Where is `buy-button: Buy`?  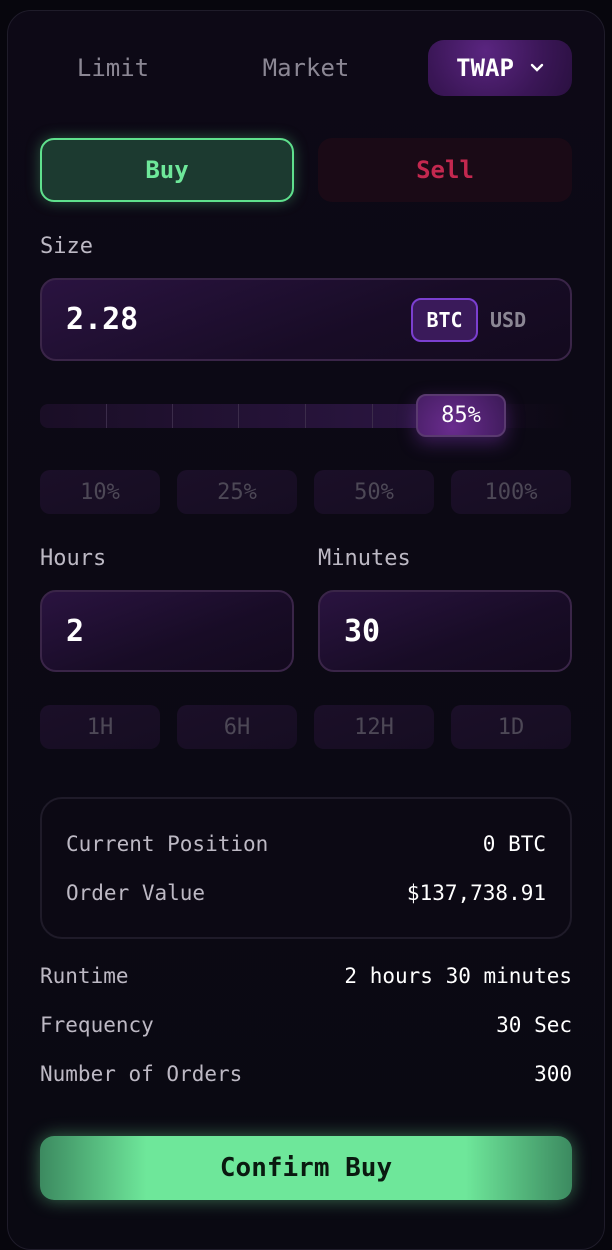 buy-button: Buy is located at coordinates (167, 170).